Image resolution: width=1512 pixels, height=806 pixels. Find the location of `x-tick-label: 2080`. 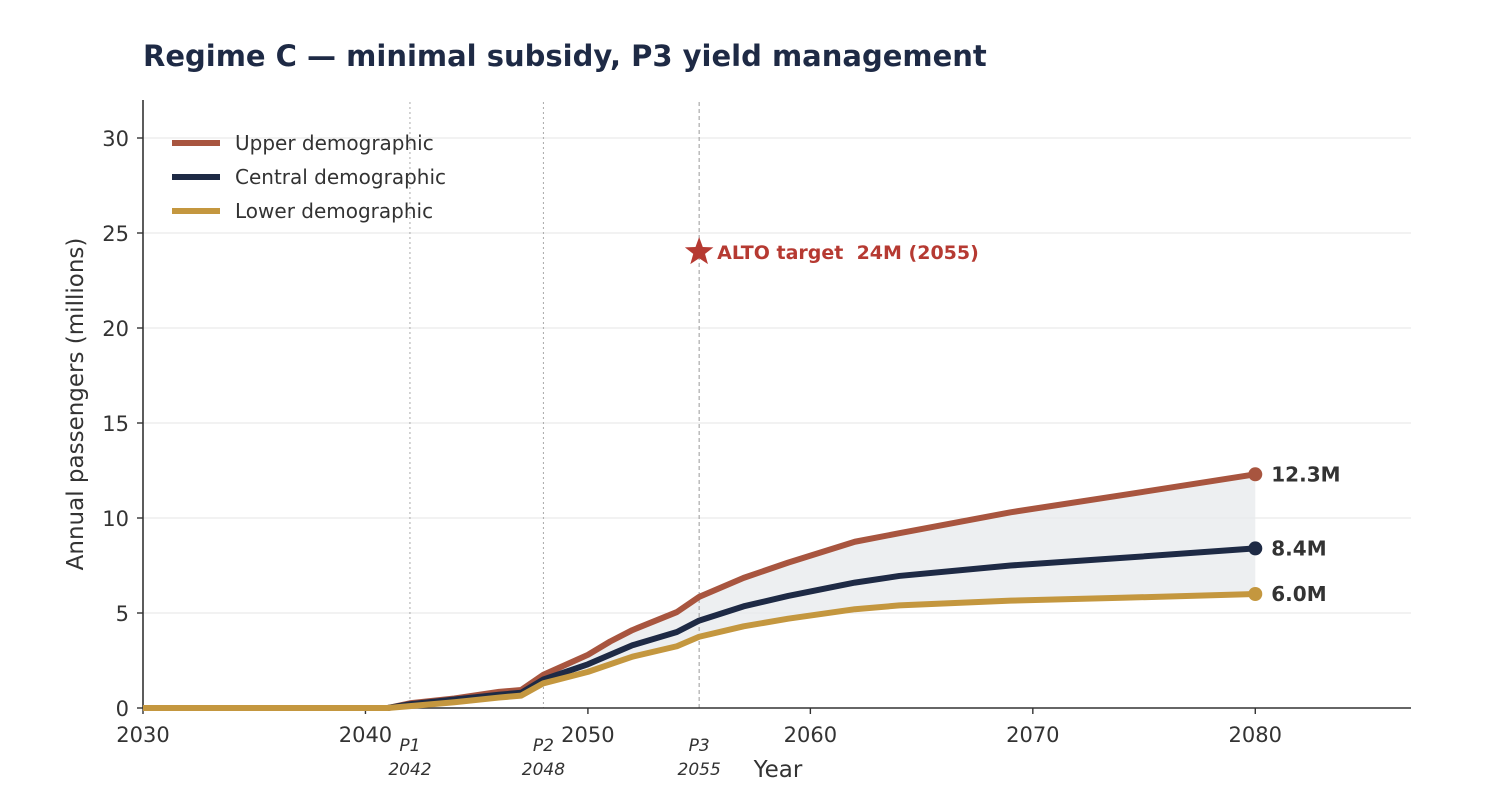

x-tick-label: 2080 is located at coordinates (1255, 735).